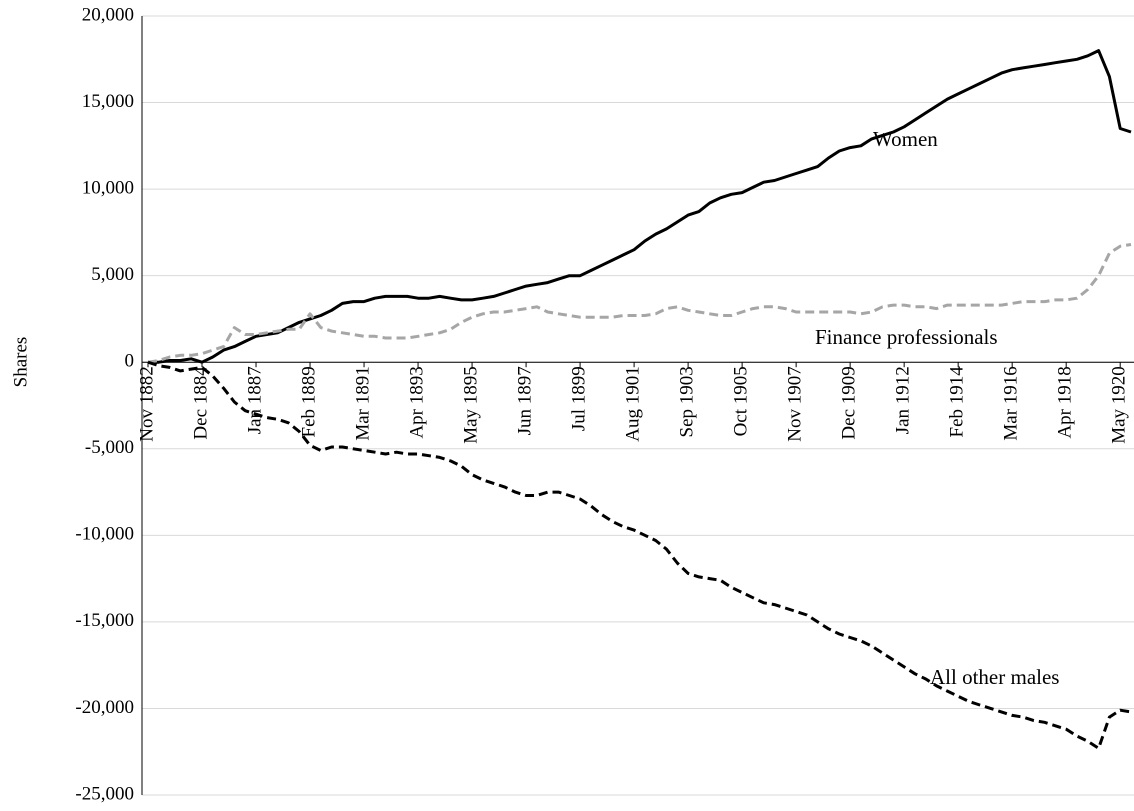 The height and width of the screenshot is (811, 1134). What do you see at coordinates (108, 101) in the screenshot?
I see `y-tick-label: 15,000` at bounding box center [108, 101].